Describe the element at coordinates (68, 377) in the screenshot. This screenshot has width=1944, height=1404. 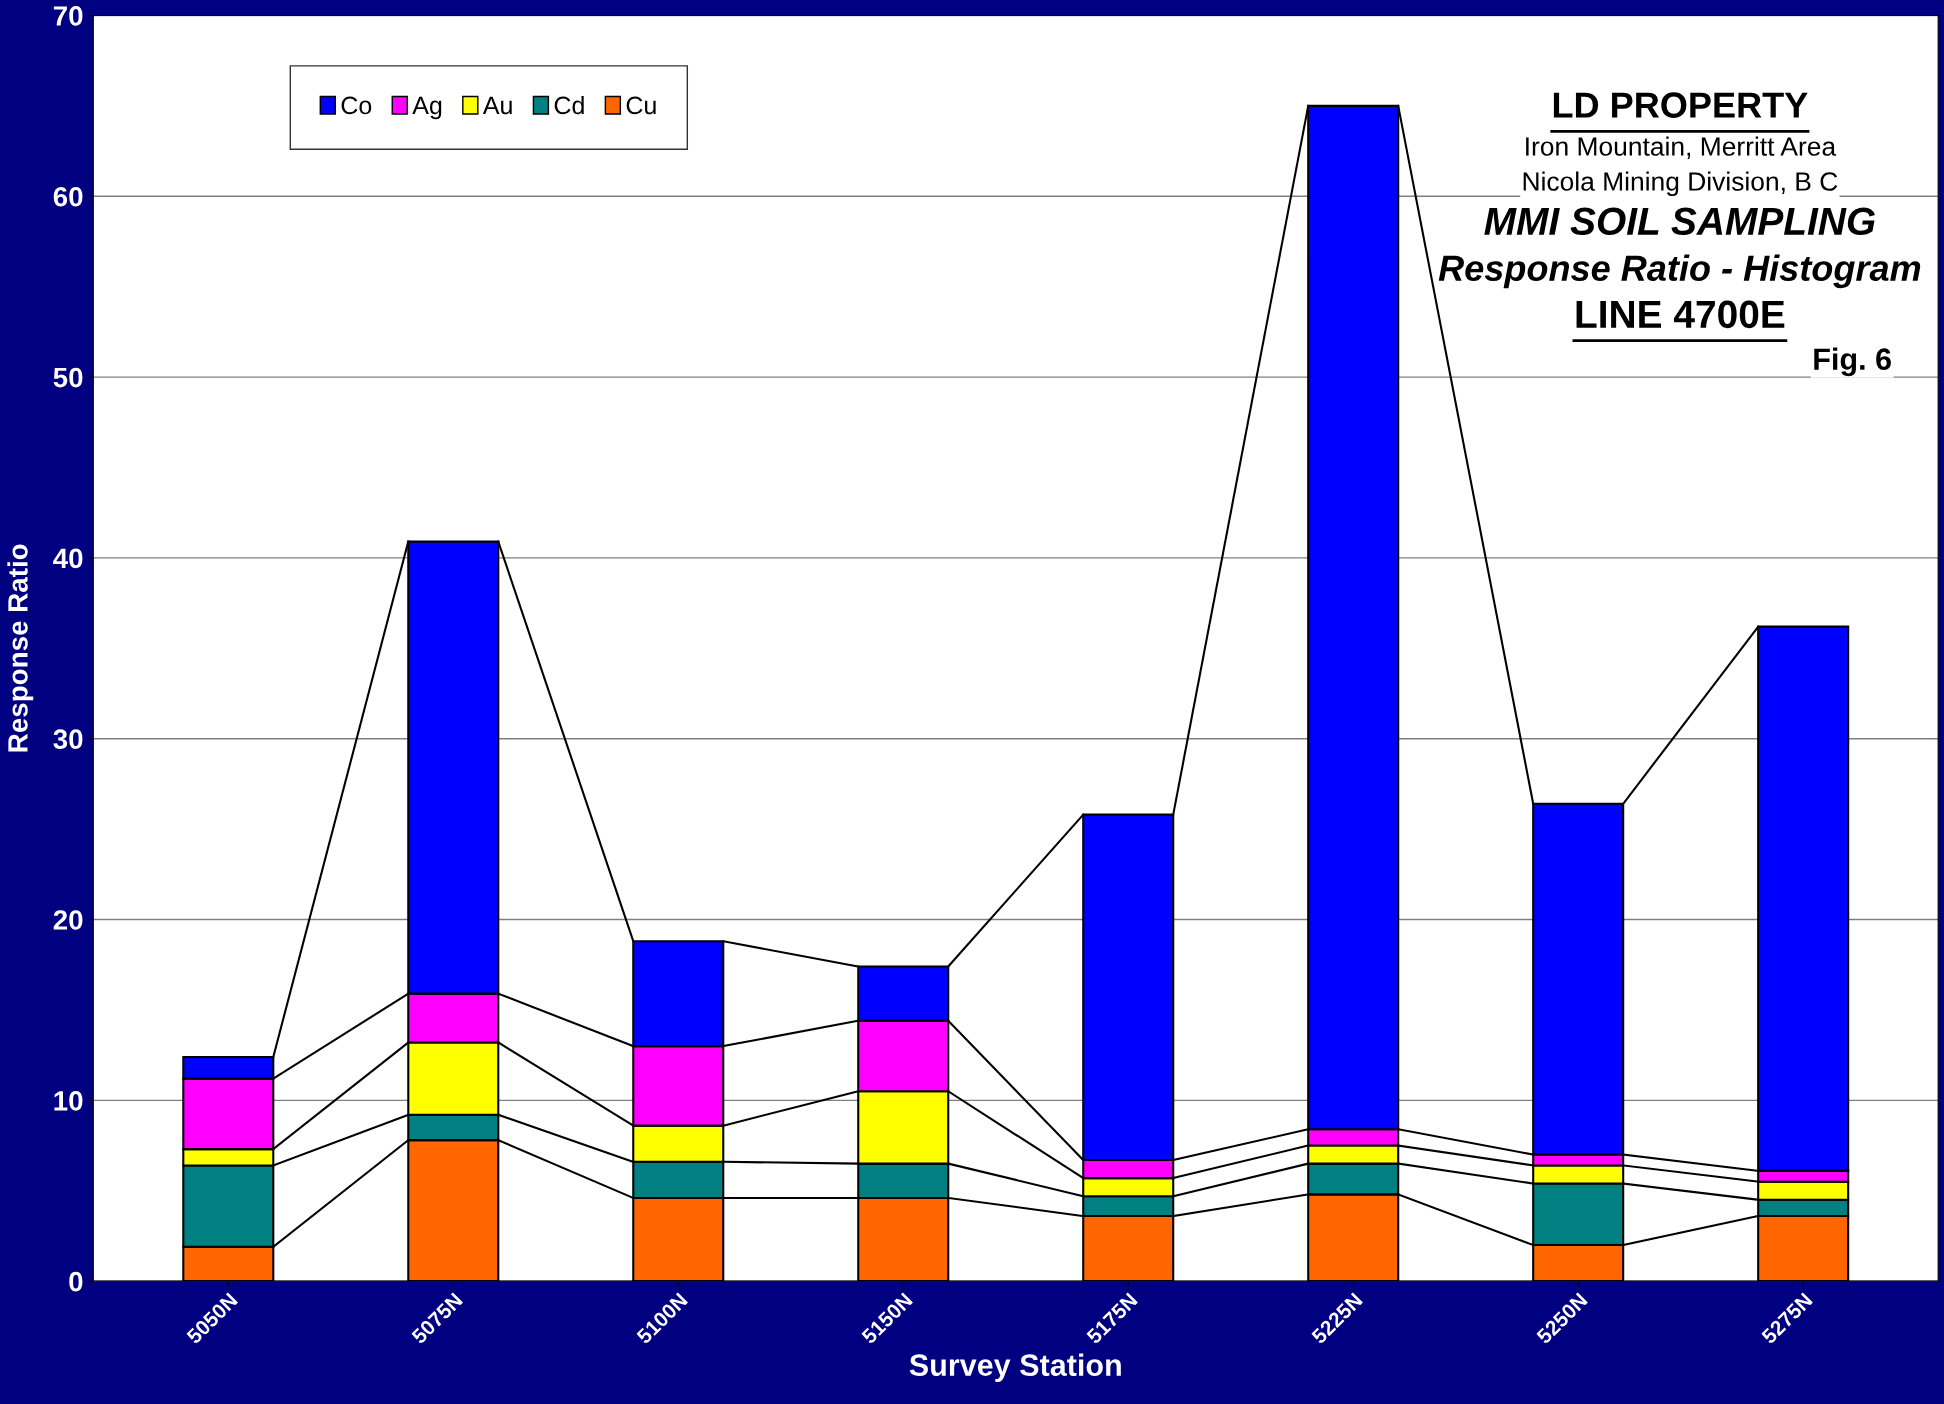
I see `y-tick-label: 50` at that location.